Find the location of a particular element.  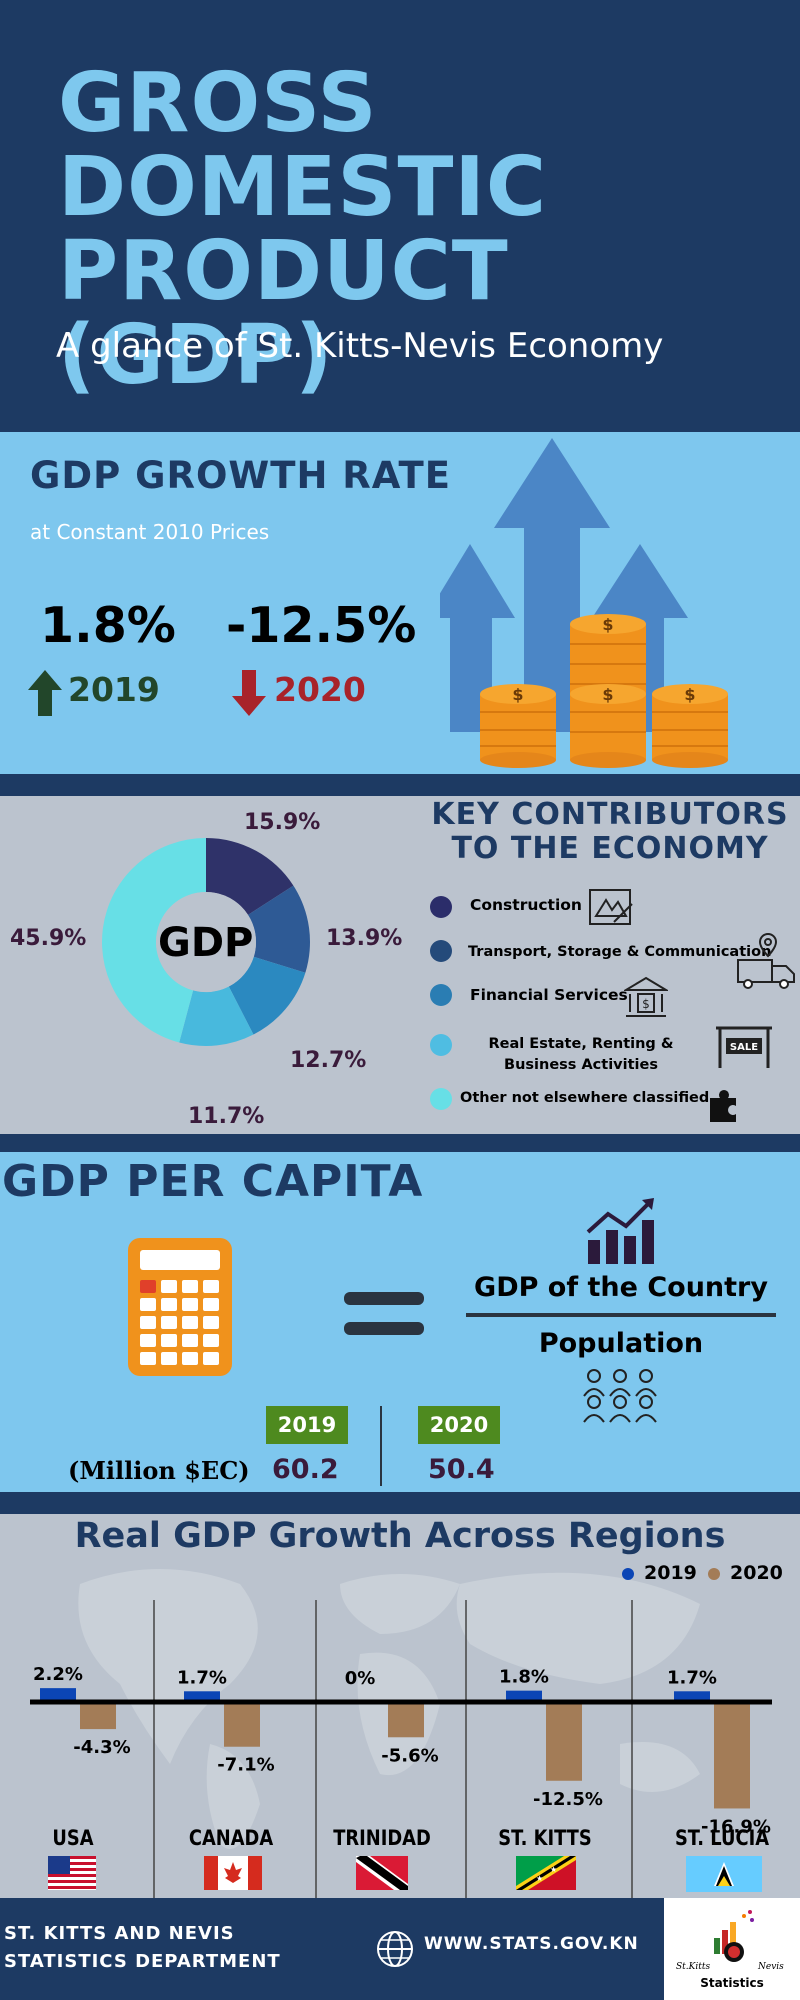

logo-text-right: Nevis is located at coordinates (771, 1967).